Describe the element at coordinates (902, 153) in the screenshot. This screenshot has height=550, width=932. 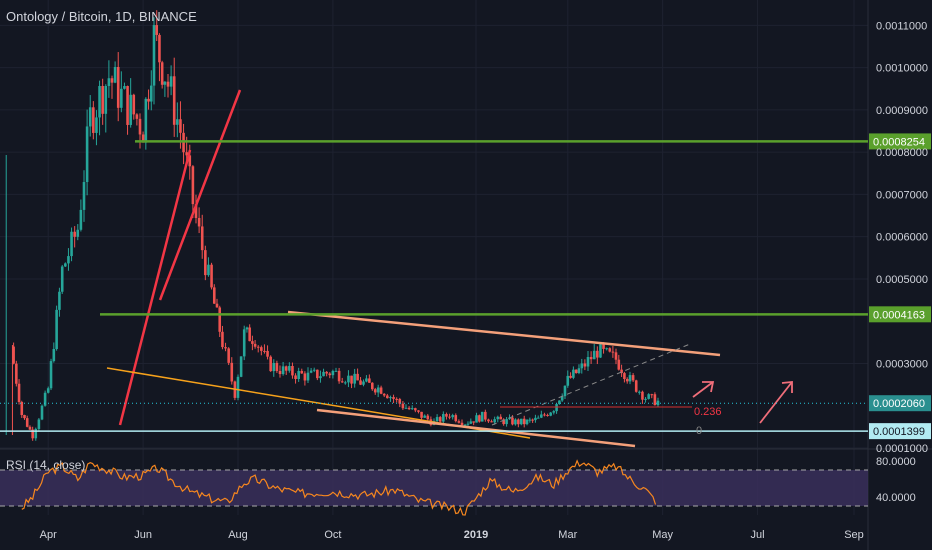
I see `price-tick-3: 0.0008000` at that location.